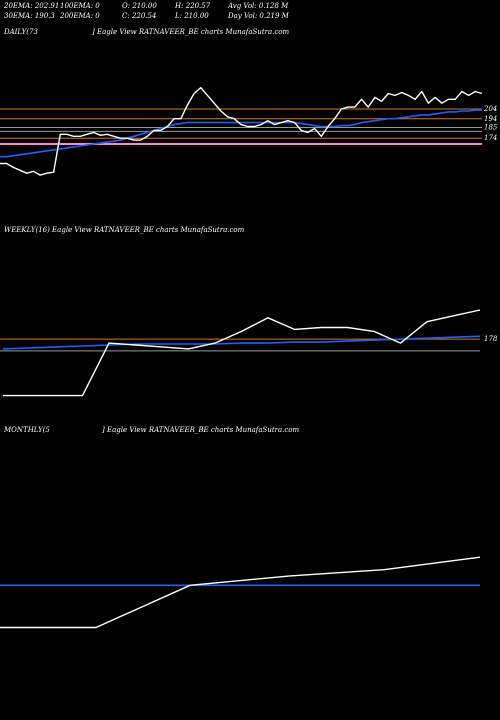 Image resolution: width=500 pixels, height=720 pixels. Describe the element at coordinates (491, 128) in the screenshot. I see `daily-level-label: 185` at that location.